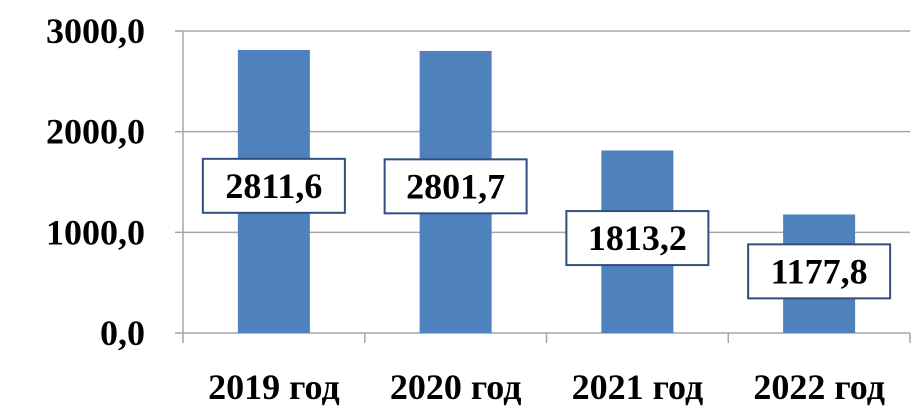 The width and height of the screenshot is (913, 411). What do you see at coordinates (638, 387) in the screenshot?
I see `x-category-label: 2021 год` at bounding box center [638, 387].